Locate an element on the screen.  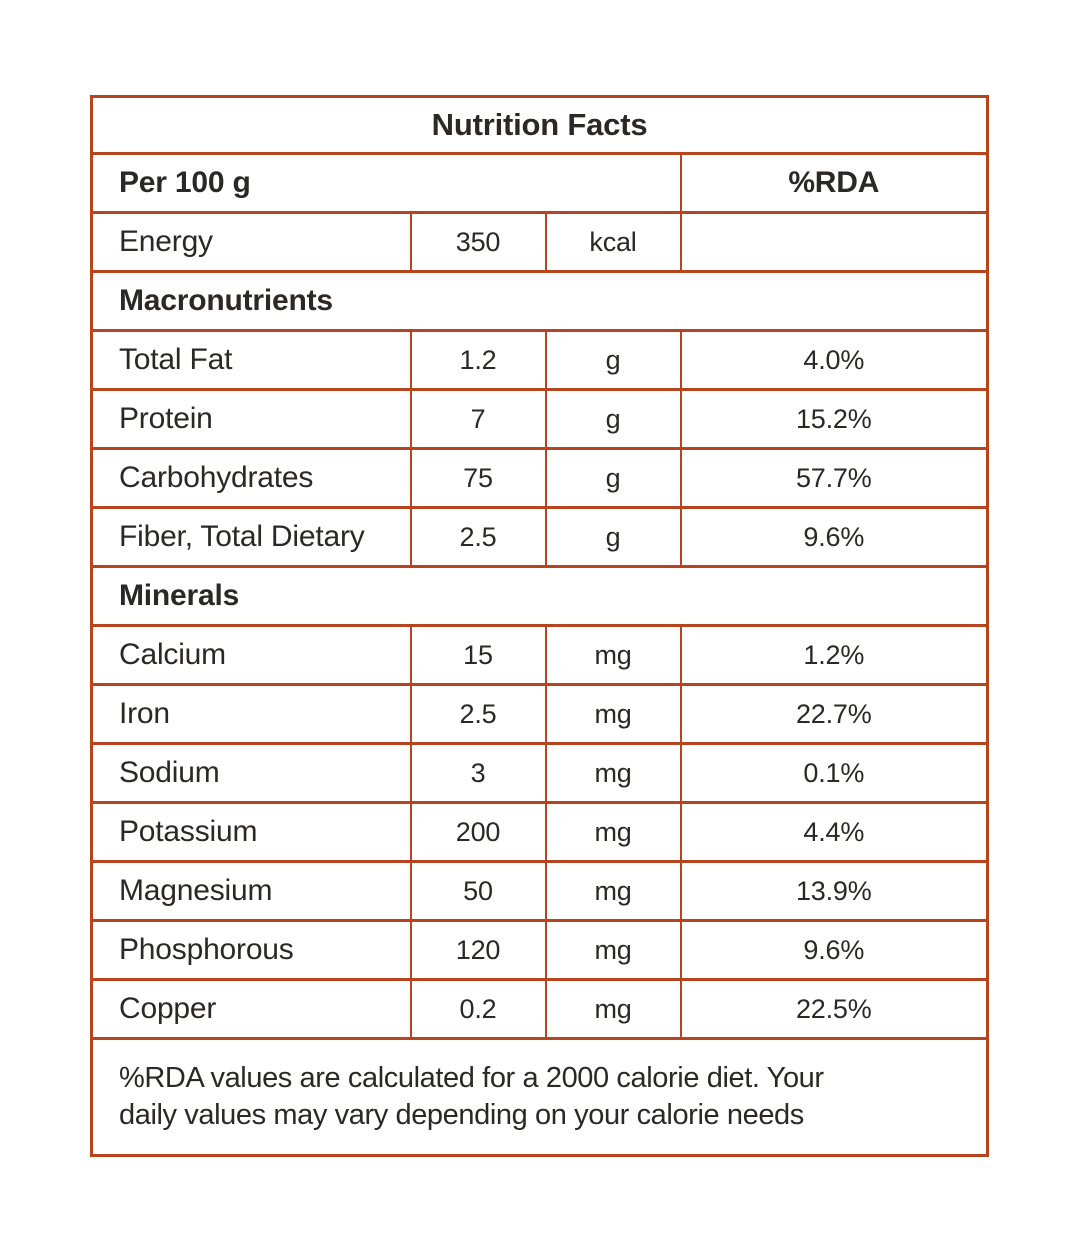
row-label: Copper is located at coordinates (251, 1009).